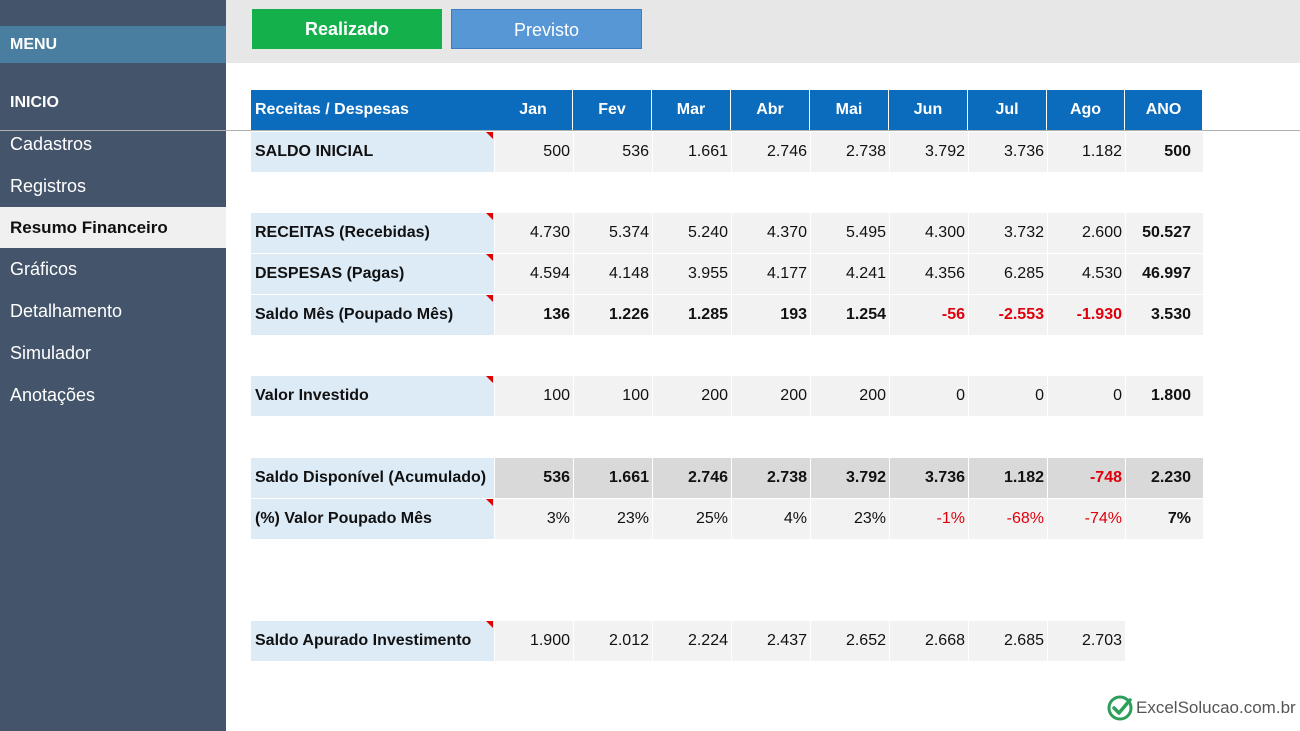 The height and width of the screenshot is (731, 1300). Describe the element at coordinates (1163, 110) in the screenshot. I see `table-header-ano: ANO` at that location.